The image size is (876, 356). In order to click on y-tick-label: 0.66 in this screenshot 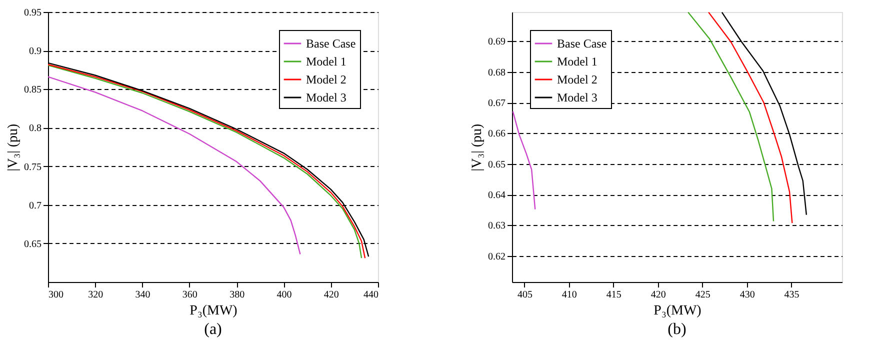, I will do `click(497, 134)`.